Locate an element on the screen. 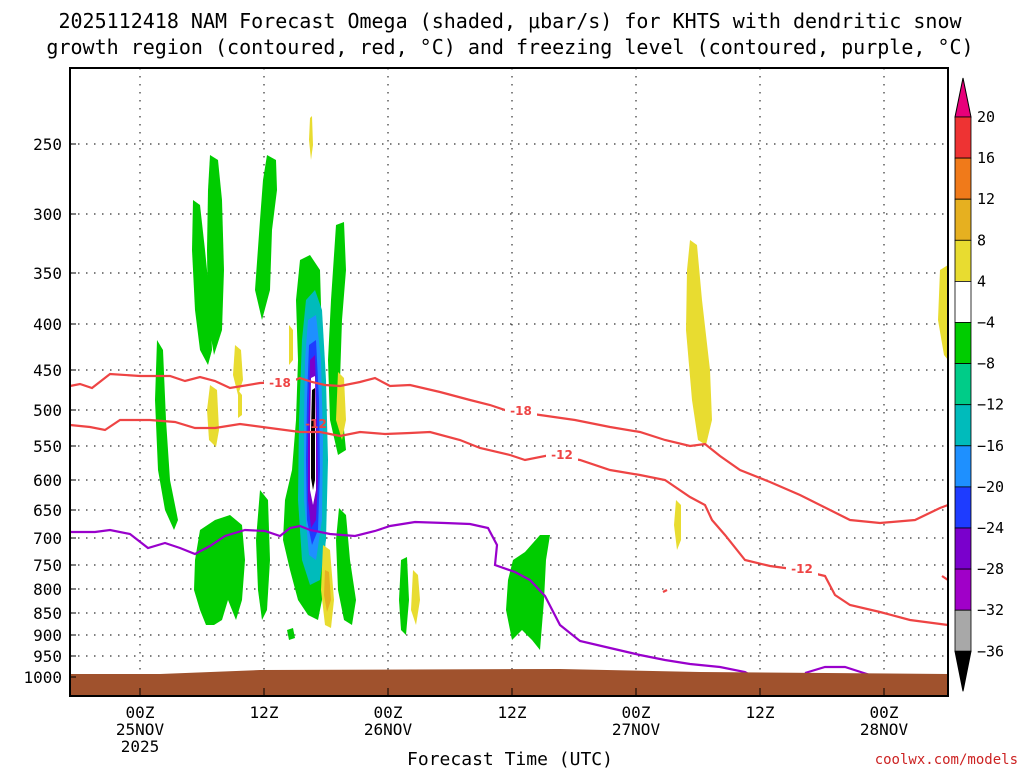 The width and height of the screenshot is (1024, 768). x-tick-label: 28NOV is located at coordinates (884, 729).